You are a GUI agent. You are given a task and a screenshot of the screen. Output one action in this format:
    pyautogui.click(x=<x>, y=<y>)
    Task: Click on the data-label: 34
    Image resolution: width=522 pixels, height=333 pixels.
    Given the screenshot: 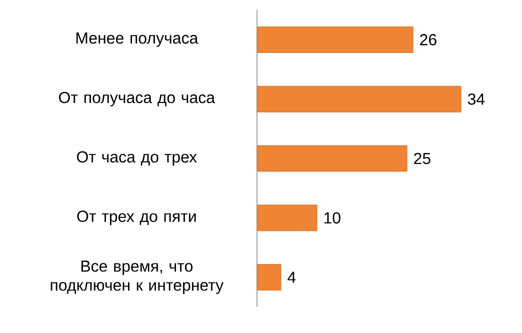 What is the action you would take?
    pyautogui.click(x=476, y=99)
    